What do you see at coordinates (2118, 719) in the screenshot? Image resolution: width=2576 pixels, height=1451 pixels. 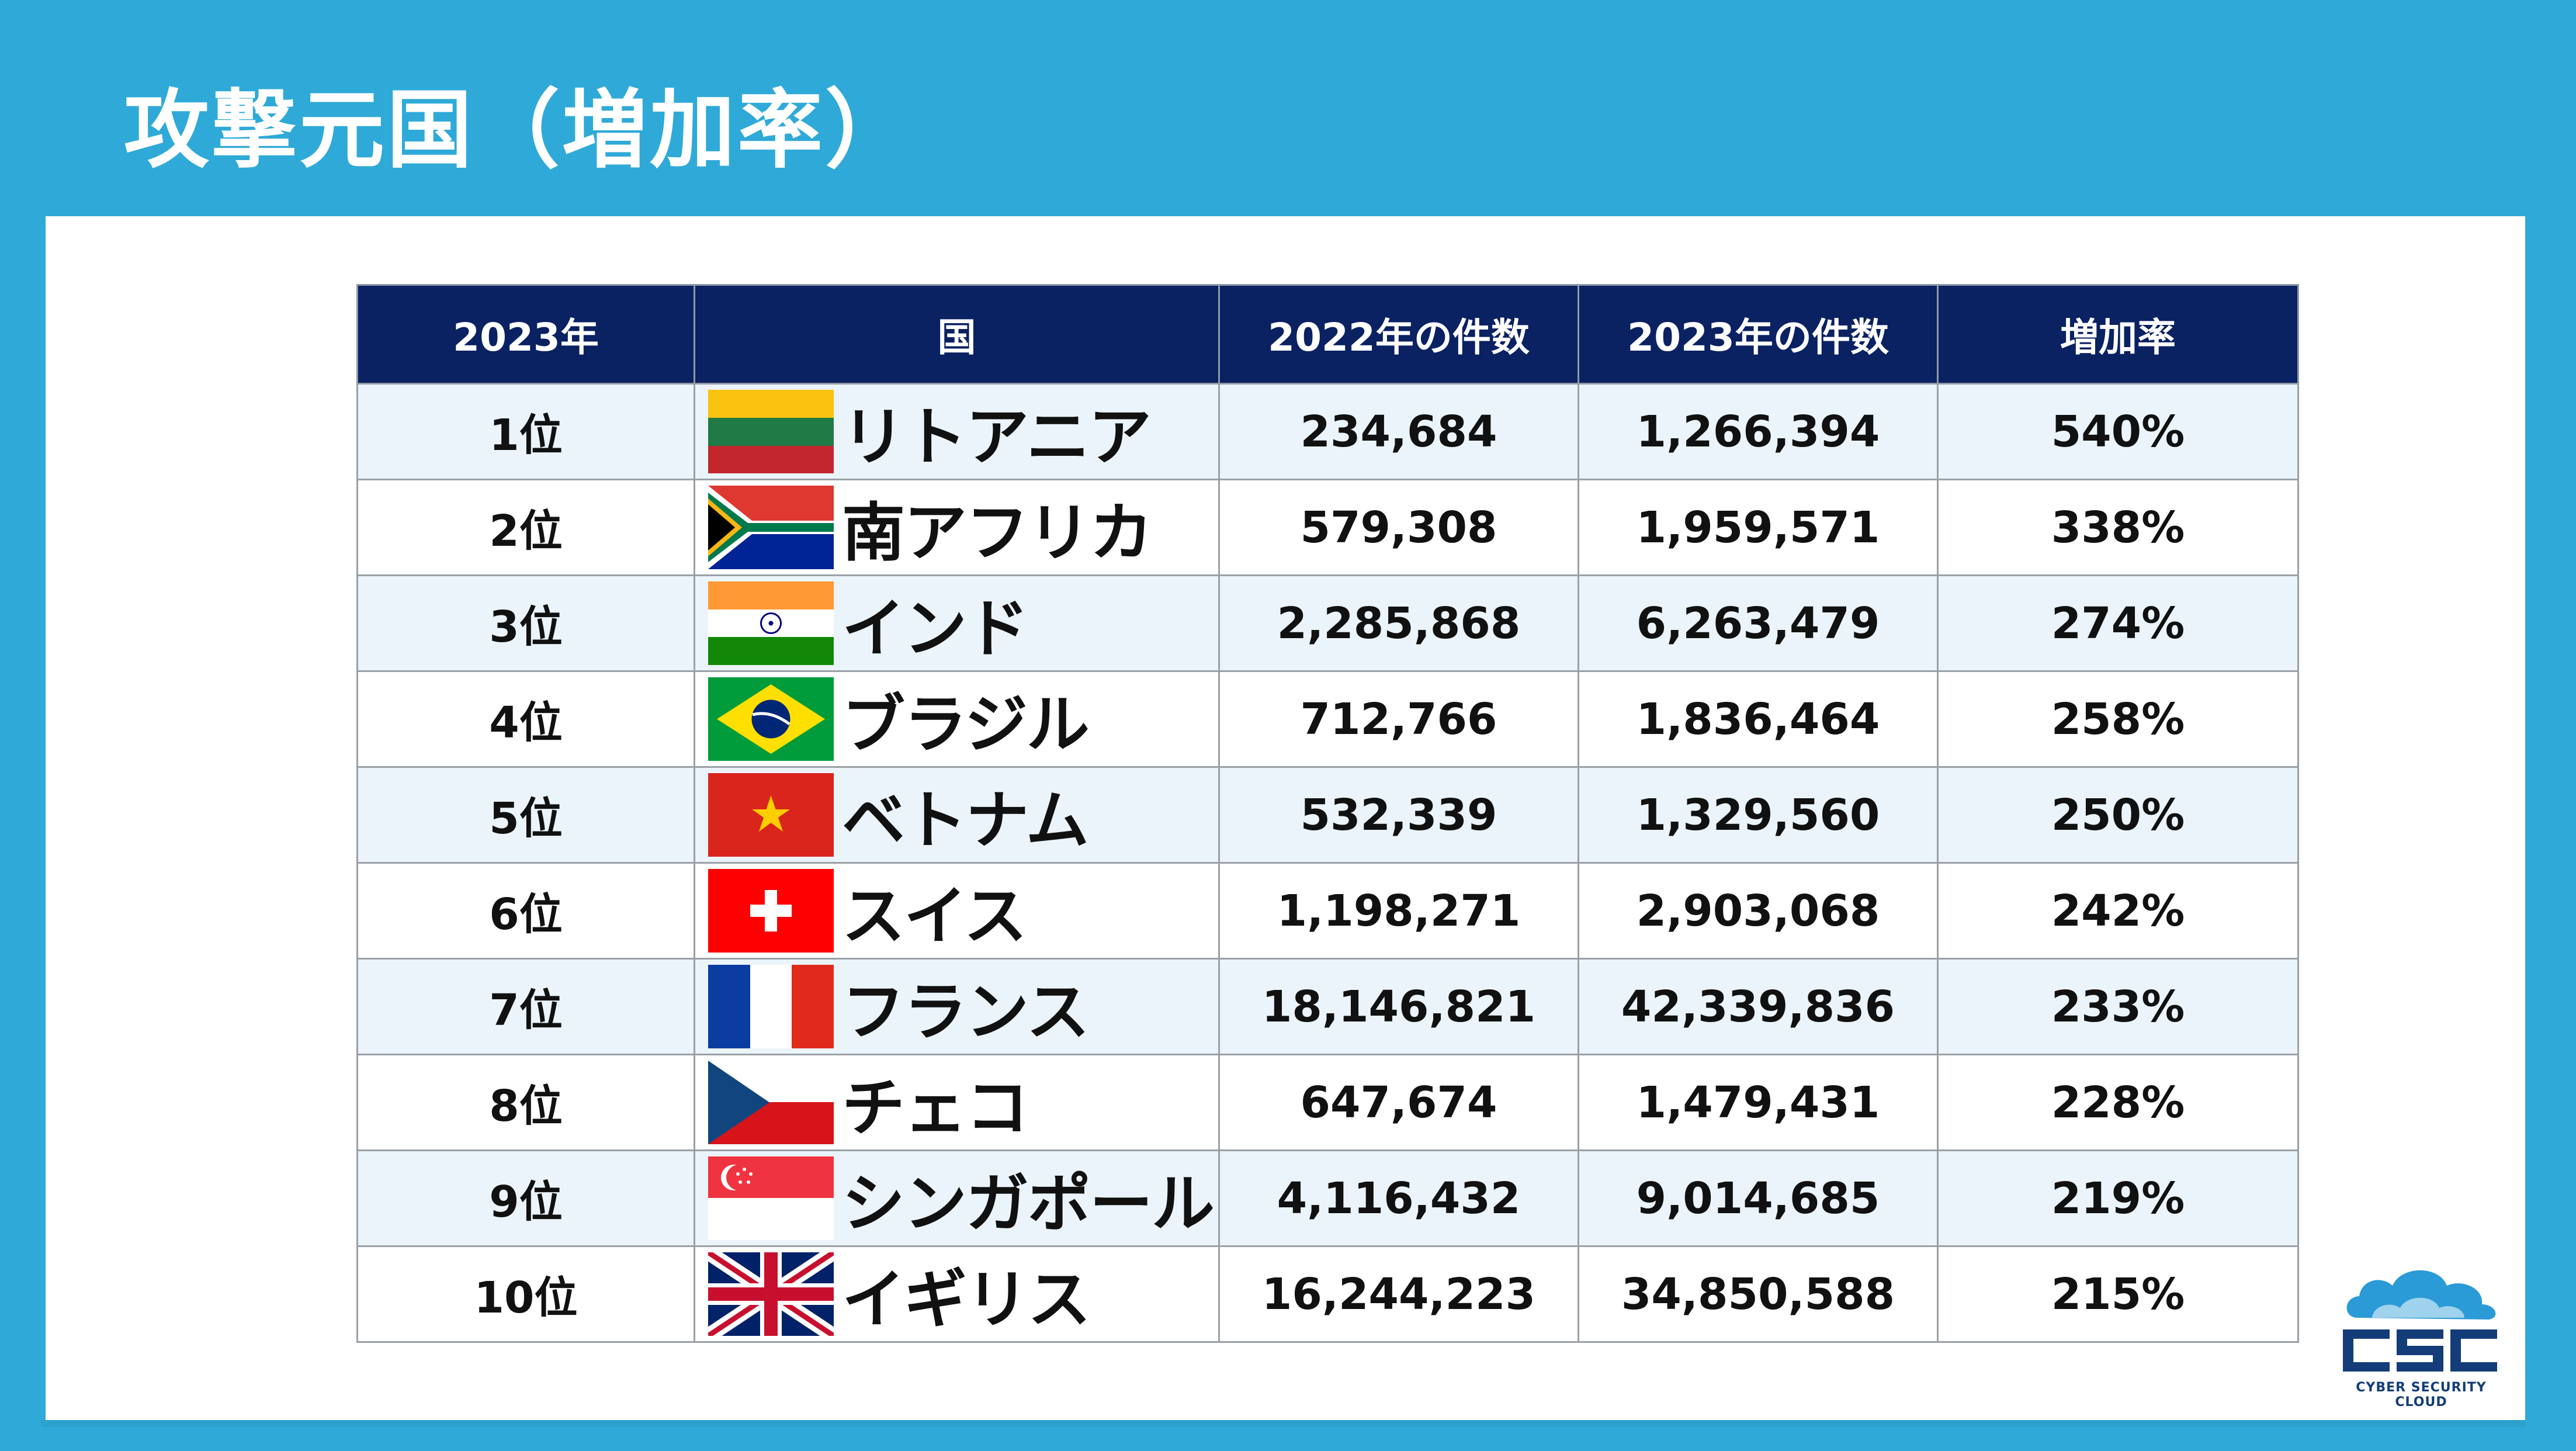 I see `increase-rate-cell: 258%` at bounding box center [2118, 719].